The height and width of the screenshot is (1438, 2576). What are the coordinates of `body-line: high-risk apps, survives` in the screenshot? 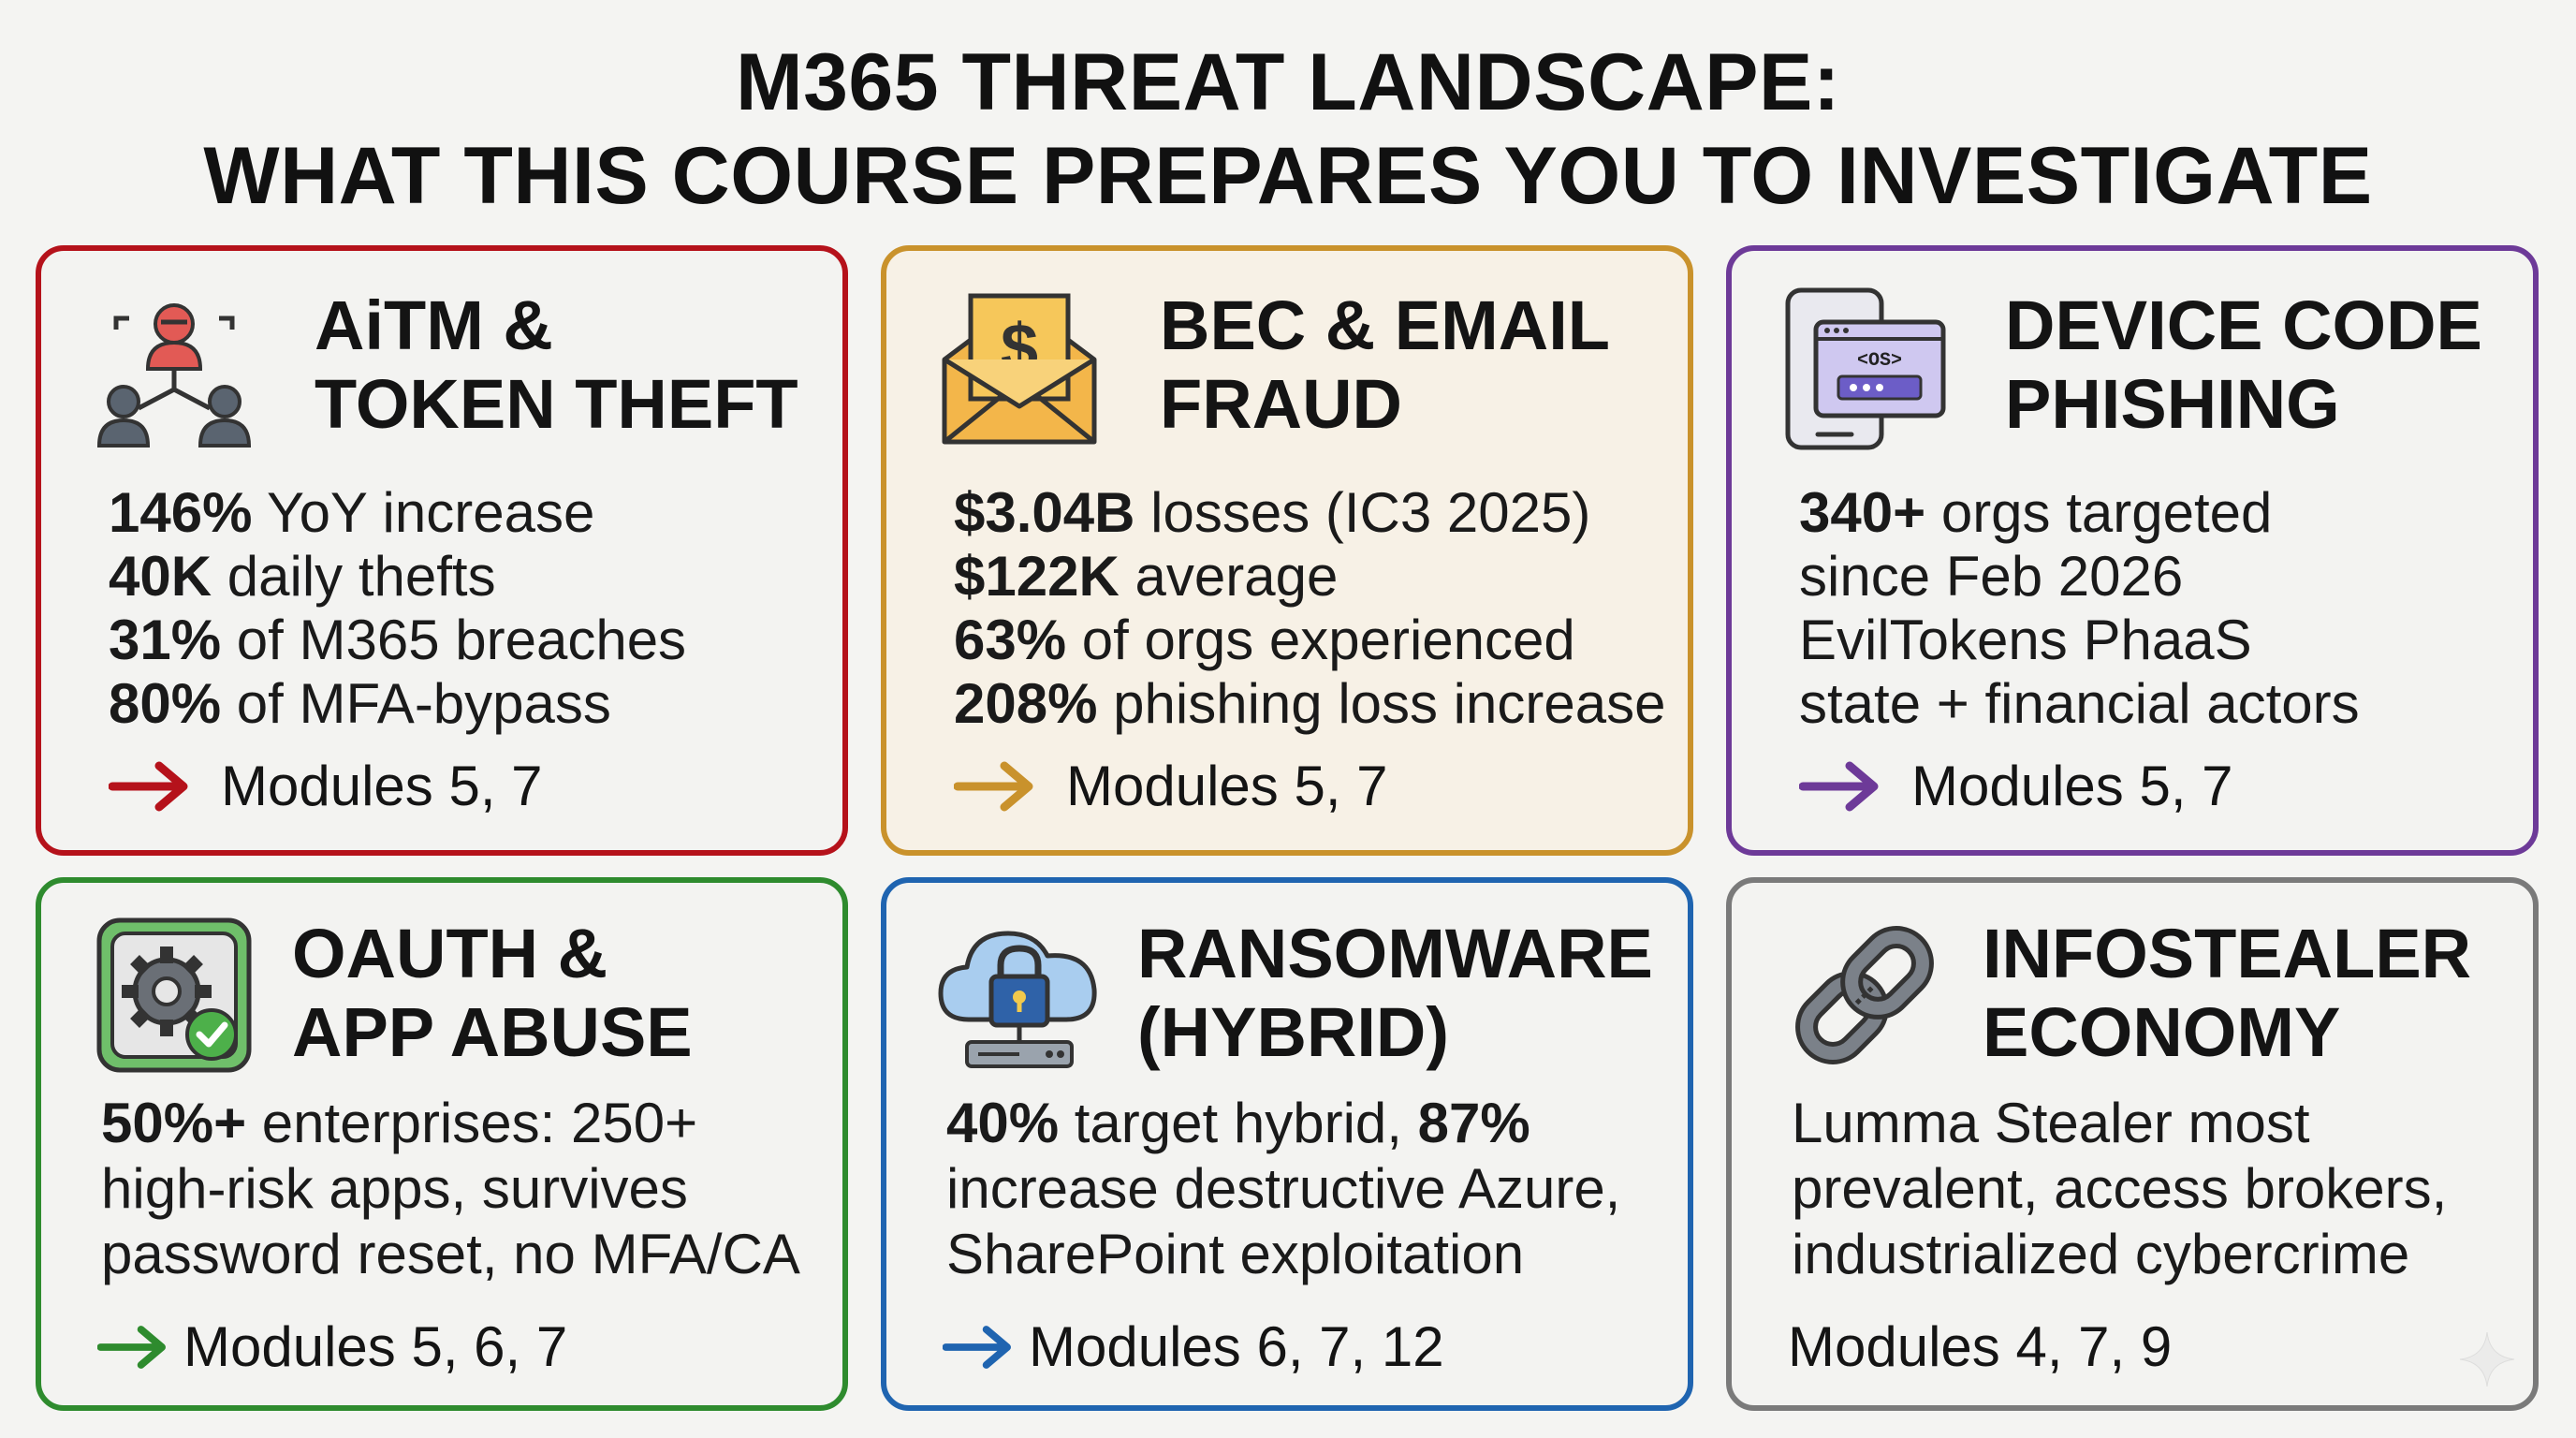 It's located at (394, 1188).